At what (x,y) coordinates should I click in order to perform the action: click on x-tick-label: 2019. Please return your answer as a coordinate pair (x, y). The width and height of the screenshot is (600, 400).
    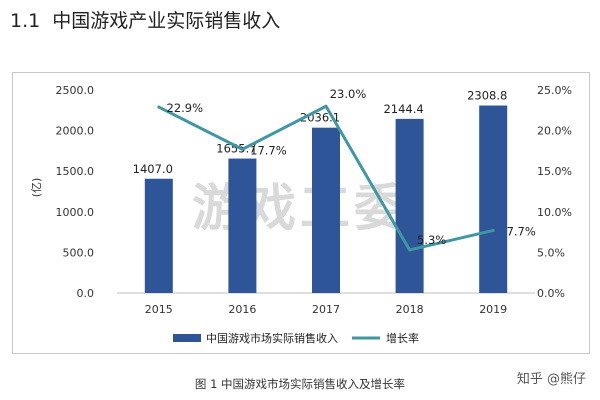
    Looking at the image, I should click on (493, 309).